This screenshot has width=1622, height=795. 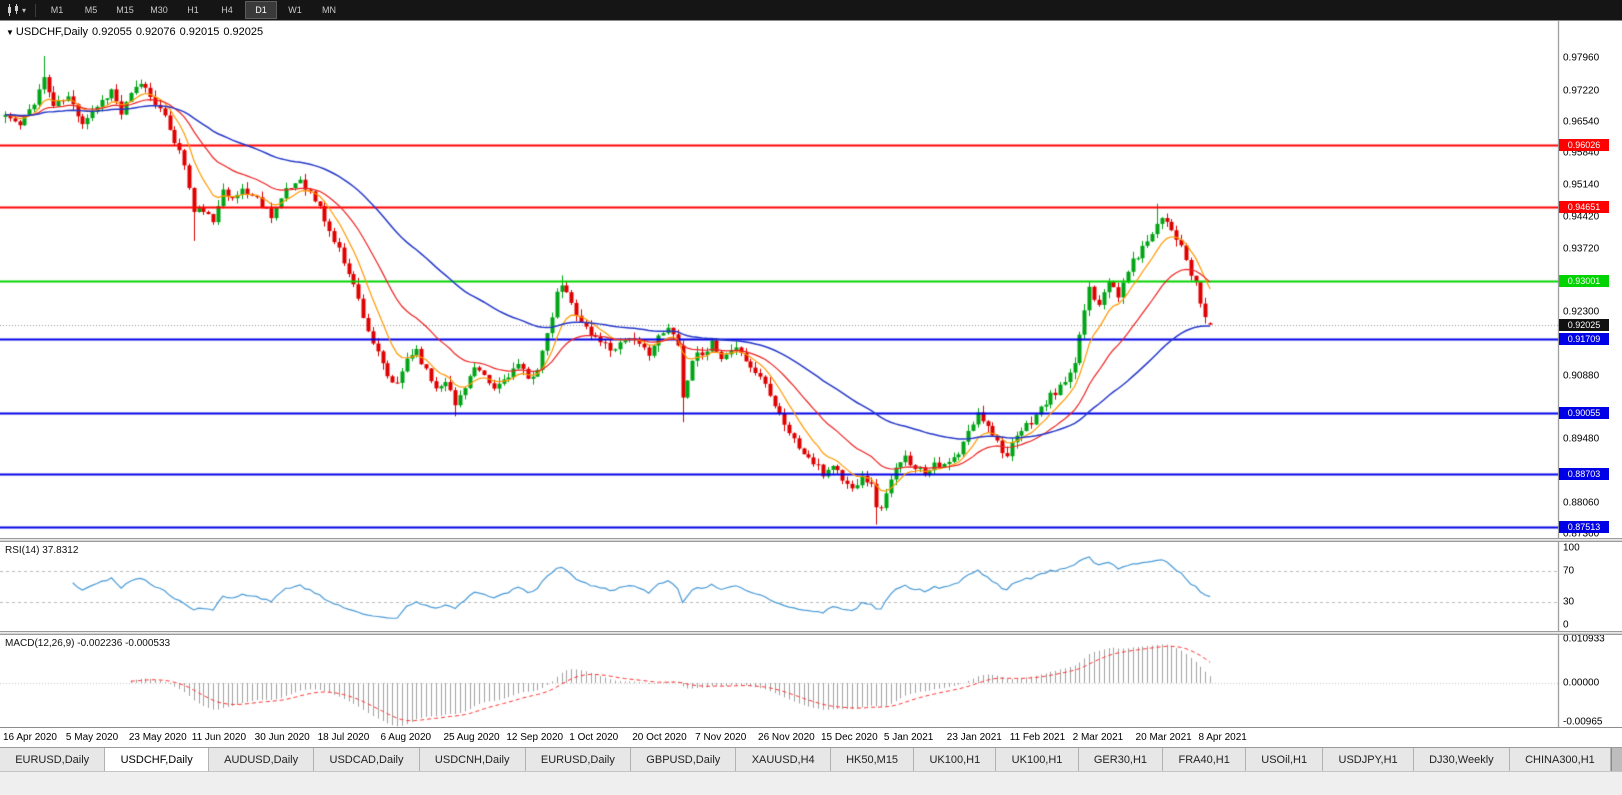 I want to click on chart-tab-usdchf-daily: USDCHF,Daily, so click(x=157, y=759).